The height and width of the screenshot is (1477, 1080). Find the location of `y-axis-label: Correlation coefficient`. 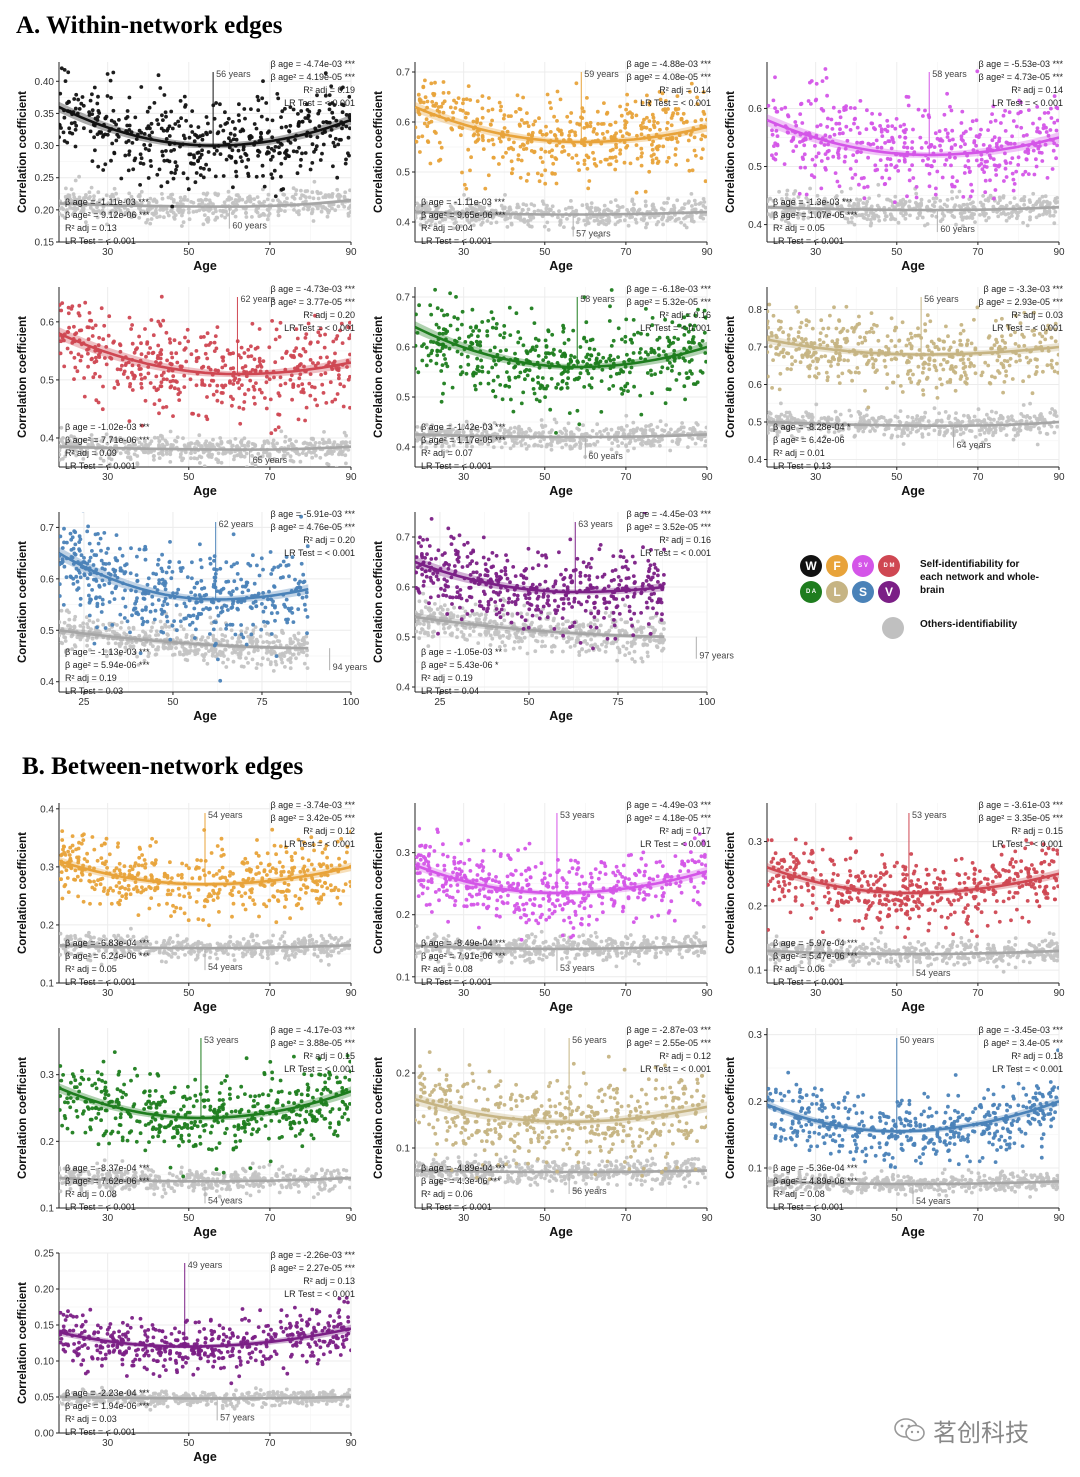

y-axis-label: Correlation coefficient is located at coordinates (23, 152).